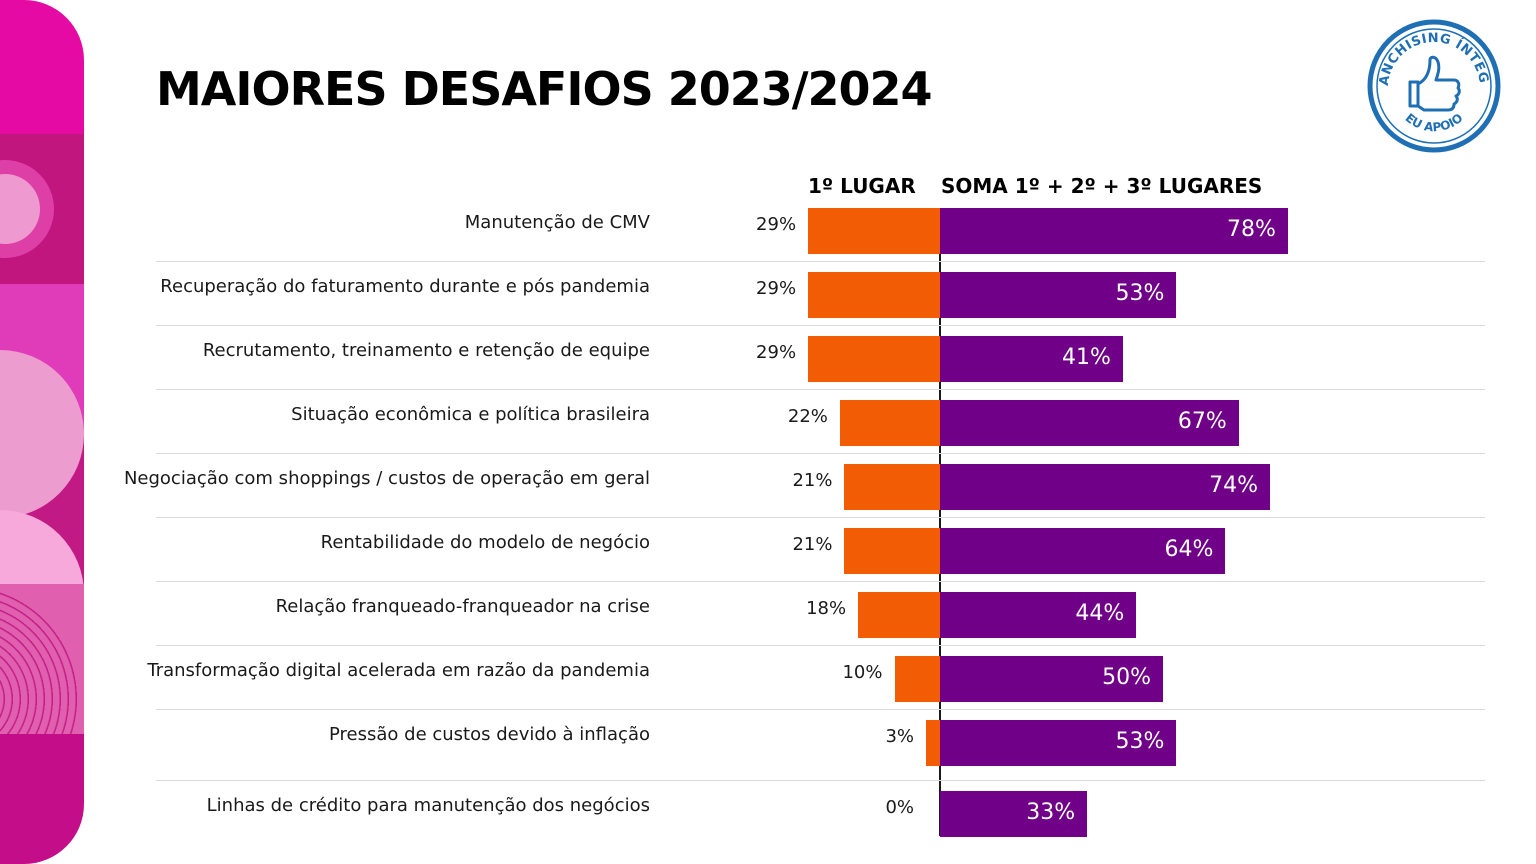 The width and height of the screenshot is (1536, 864). I want to click on decorative-side-band, so click(42, 432).